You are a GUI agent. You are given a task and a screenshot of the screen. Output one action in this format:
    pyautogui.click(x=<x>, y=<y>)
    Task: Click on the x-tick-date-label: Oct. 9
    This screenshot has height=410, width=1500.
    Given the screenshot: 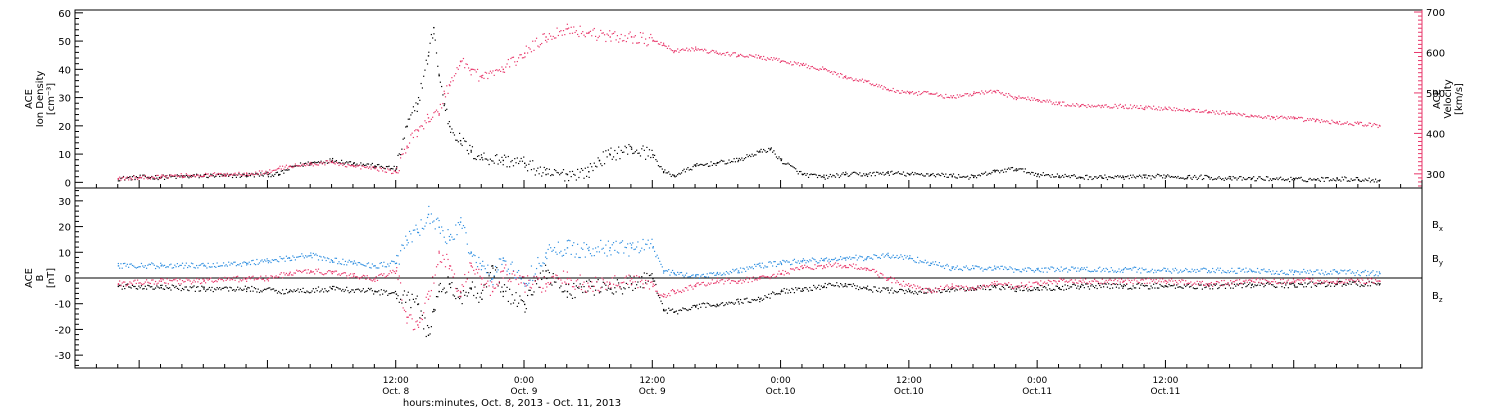 What is the action you would take?
    pyautogui.click(x=523, y=392)
    